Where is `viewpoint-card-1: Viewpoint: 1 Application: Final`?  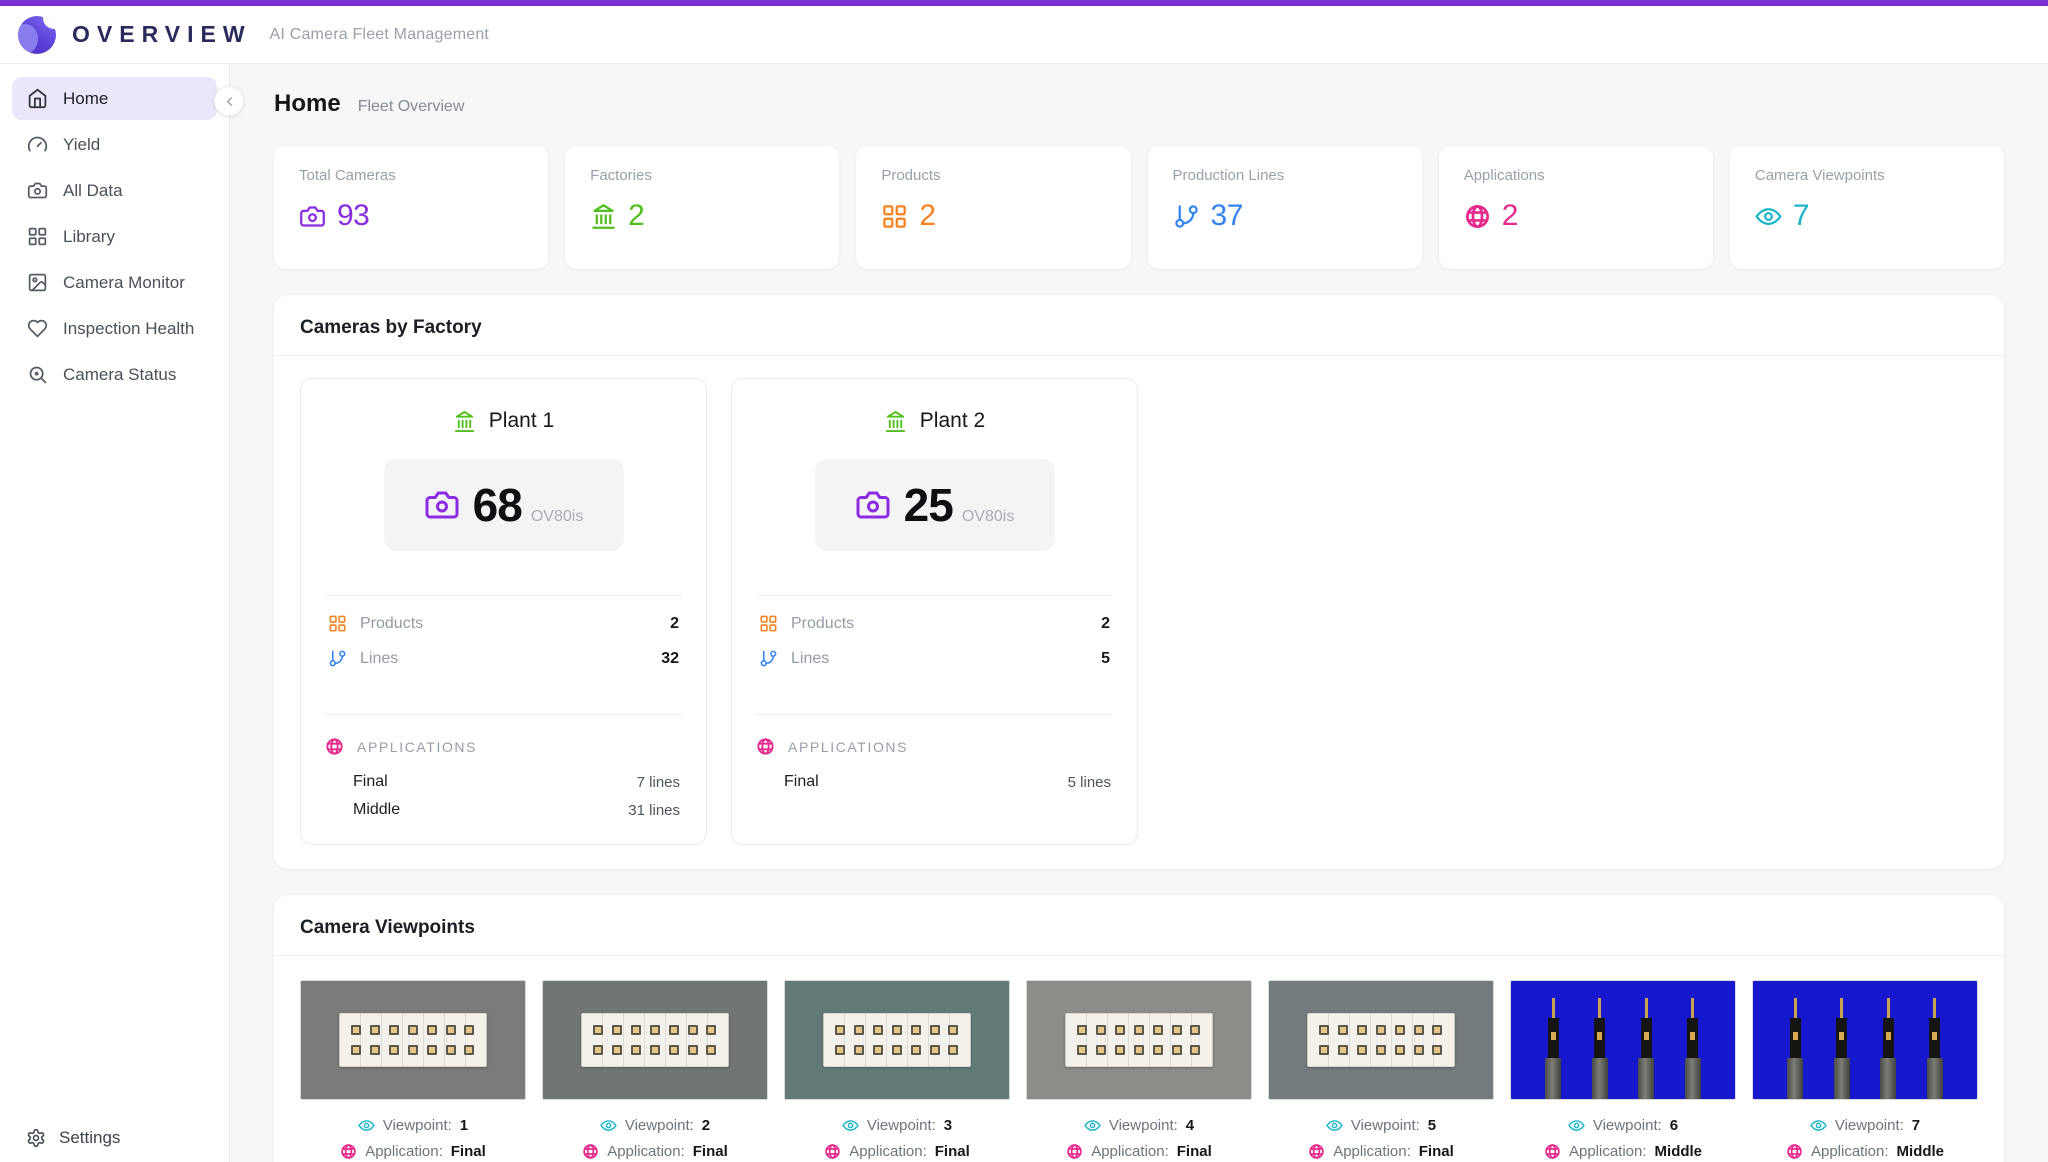
viewpoint-card-1: Viewpoint: 1 Application: Final is located at coordinates (413, 1070).